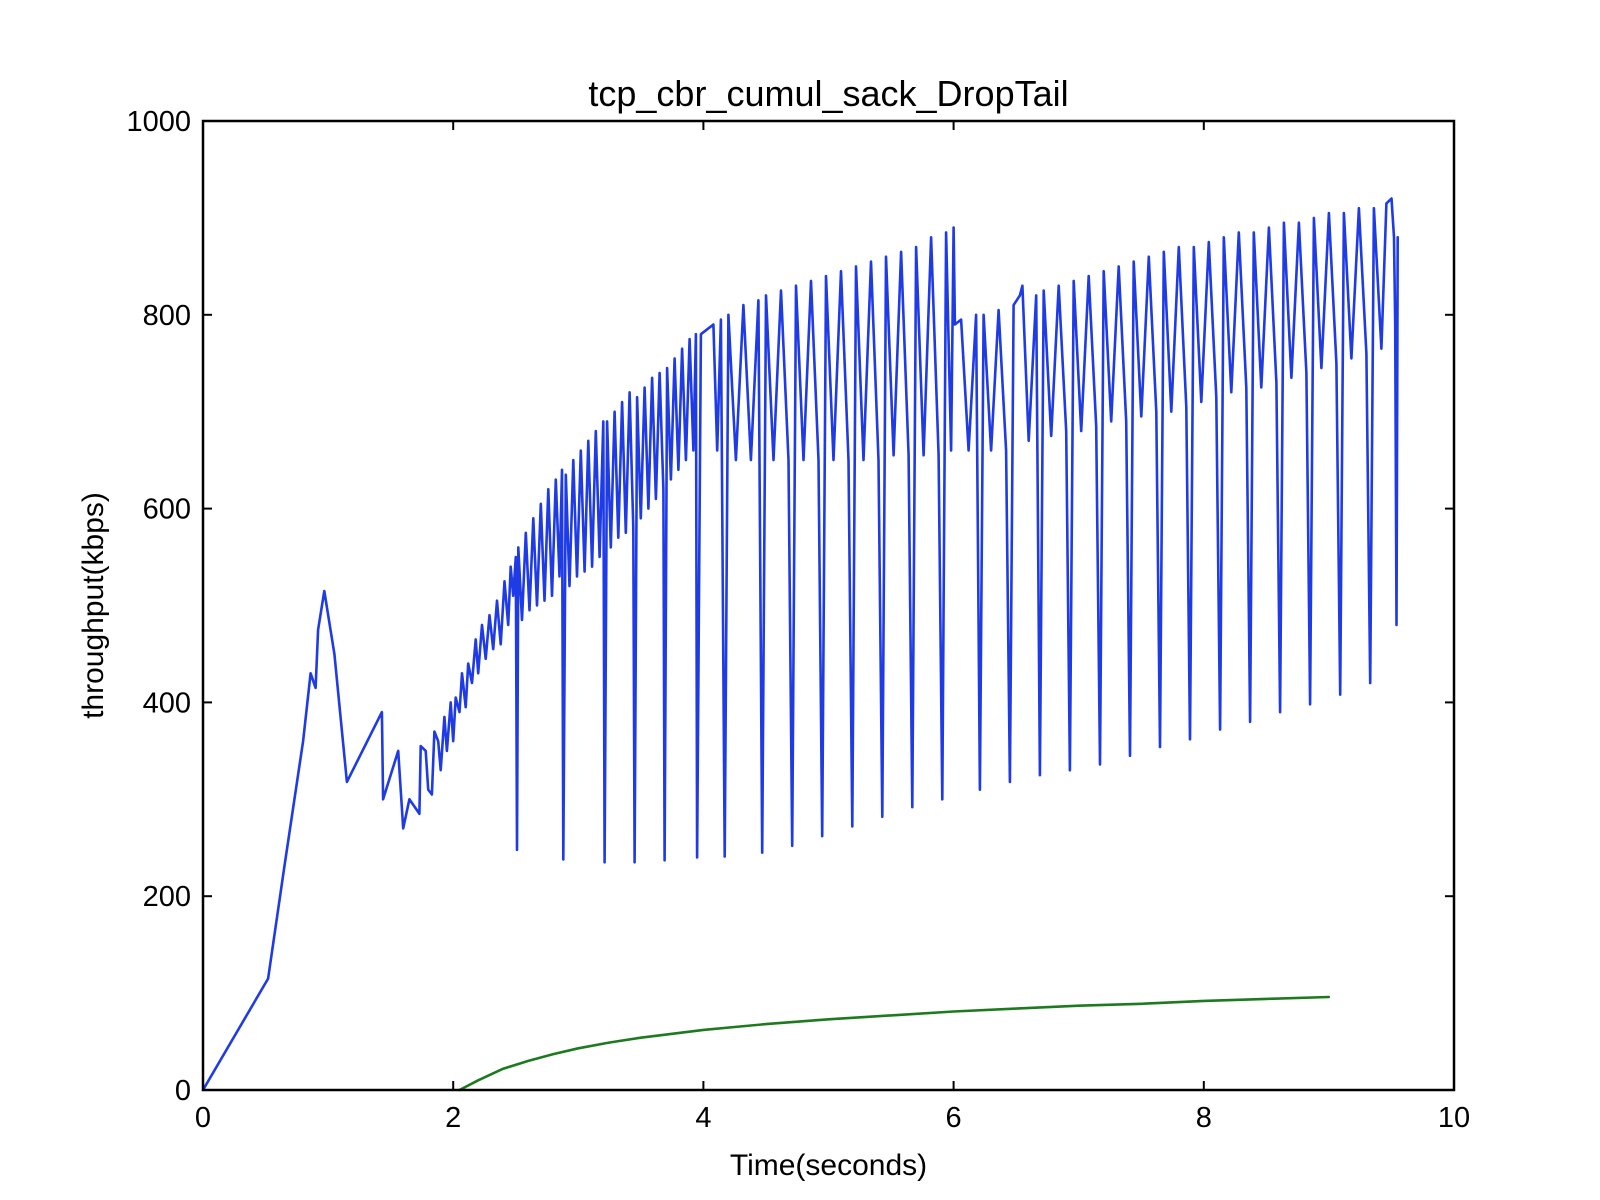 This screenshot has height=1200, width=1600. What do you see at coordinates (703, 1118) in the screenshot?
I see `x-tick-label: 4` at bounding box center [703, 1118].